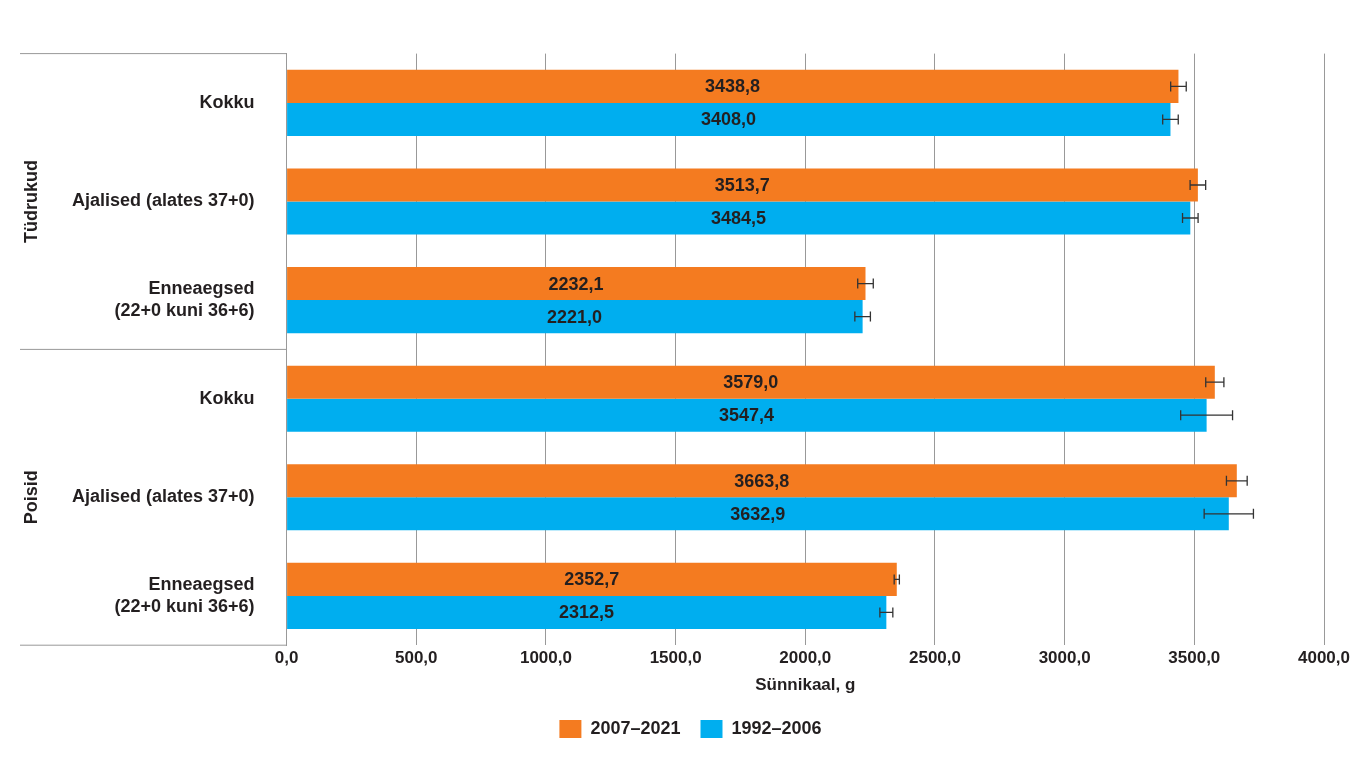  I want to click on data-label: 3513,7, so click(742, 184).